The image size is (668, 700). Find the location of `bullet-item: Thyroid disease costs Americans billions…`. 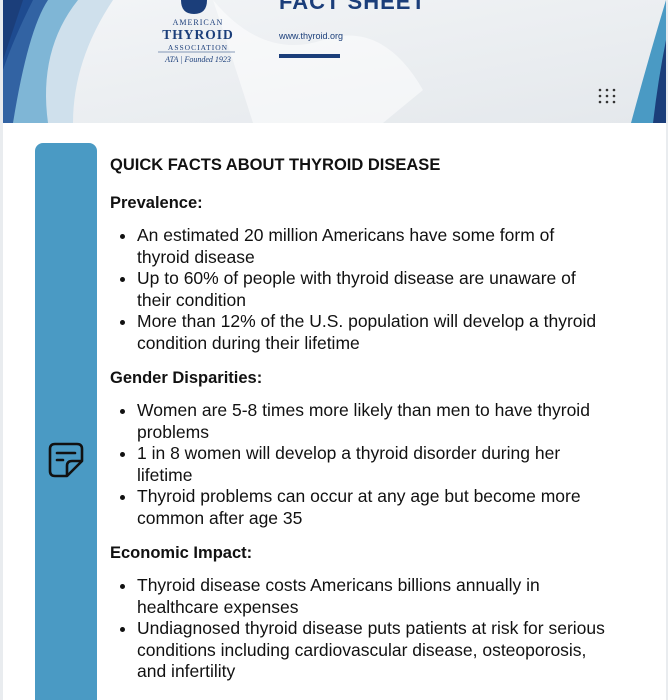

bullet-item: Thyroid disease costs Americans billions… is located at coordinates (372, 596).